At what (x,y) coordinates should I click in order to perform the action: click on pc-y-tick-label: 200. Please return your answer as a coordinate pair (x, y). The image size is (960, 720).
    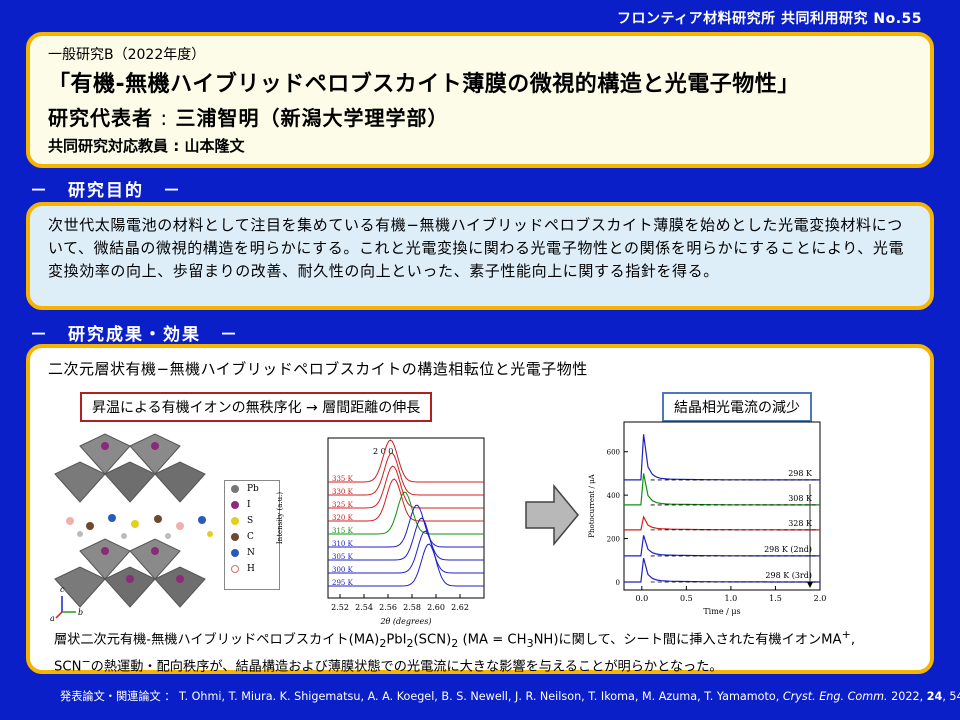
    Looking at the image, I should click on (613, 540).